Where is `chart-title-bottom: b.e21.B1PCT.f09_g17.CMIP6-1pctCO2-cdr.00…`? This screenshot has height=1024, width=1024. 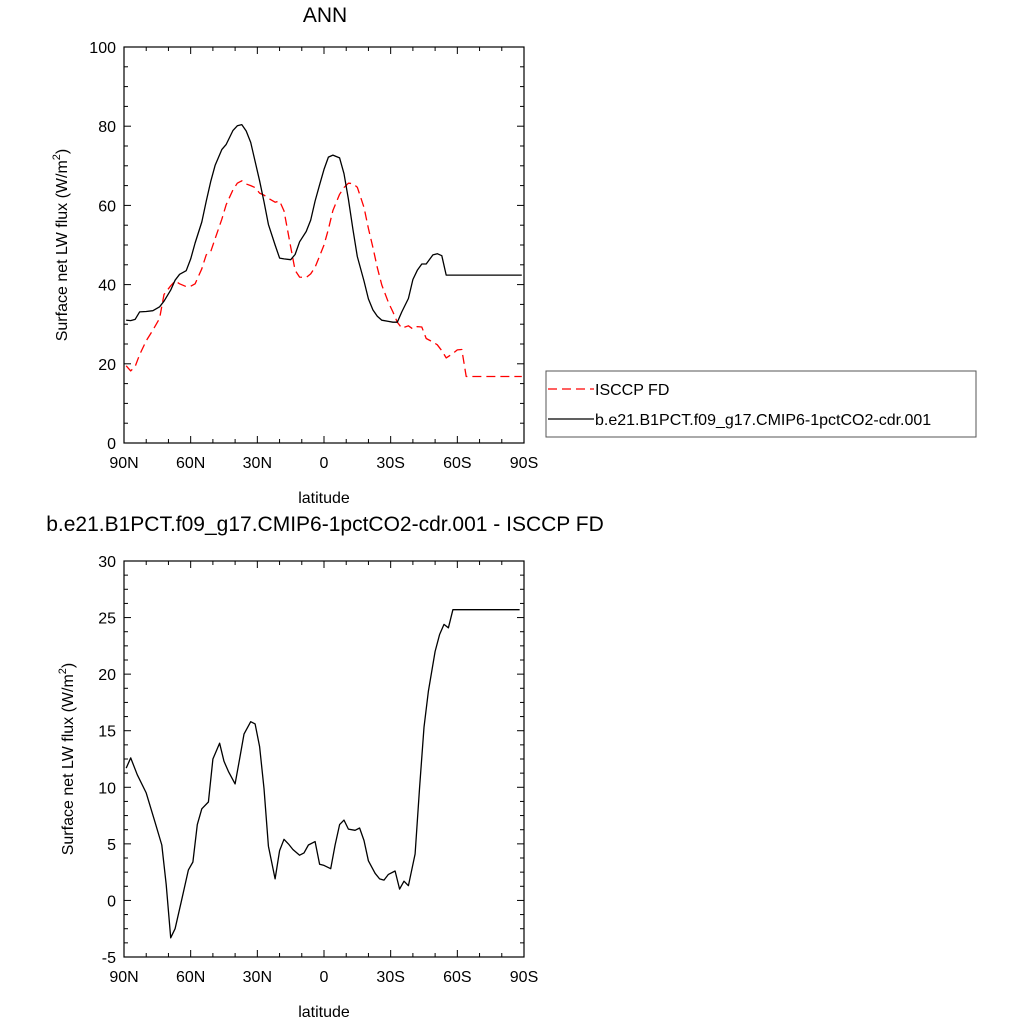 chart-title-bottom: b.e21.B1PCT.f09_g17.CMIP6-1pctCO2-cdr.00… is located at coordinates (325, 524).